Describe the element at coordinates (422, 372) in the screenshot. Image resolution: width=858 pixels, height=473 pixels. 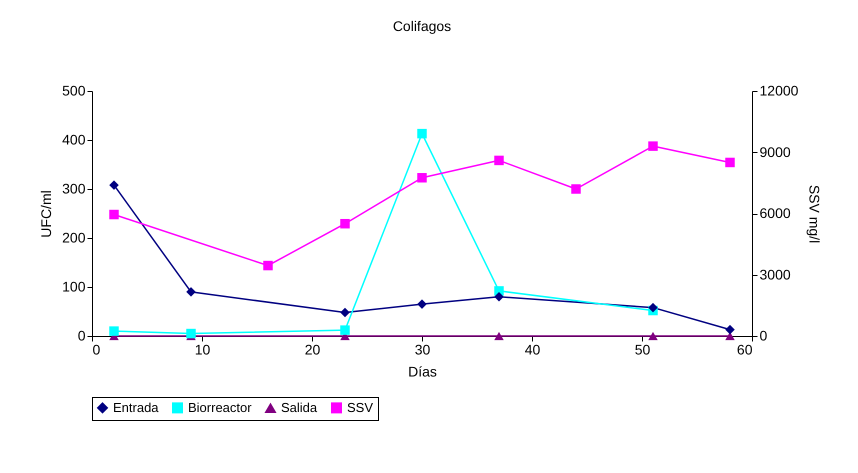
I see `x-axis-title: Días` at that location.